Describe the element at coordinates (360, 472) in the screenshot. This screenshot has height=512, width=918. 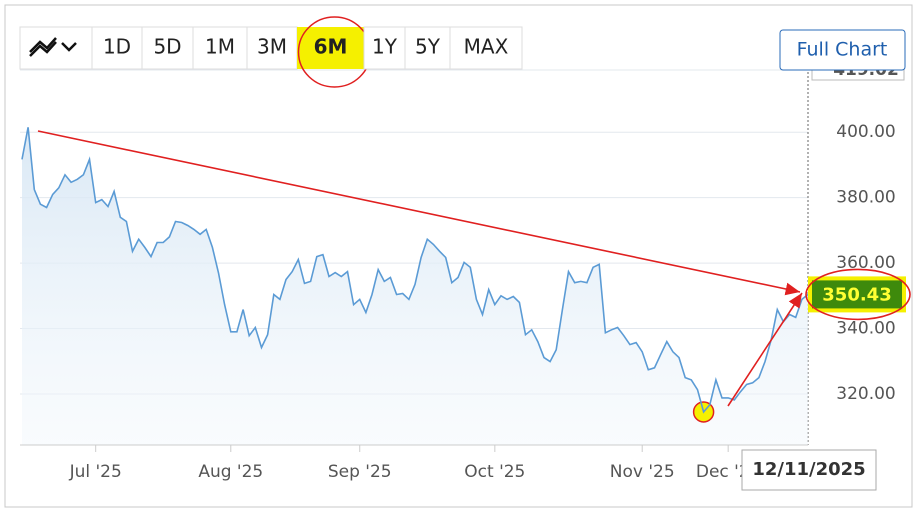
I see `x-tick-label: Sep '25` at that location.